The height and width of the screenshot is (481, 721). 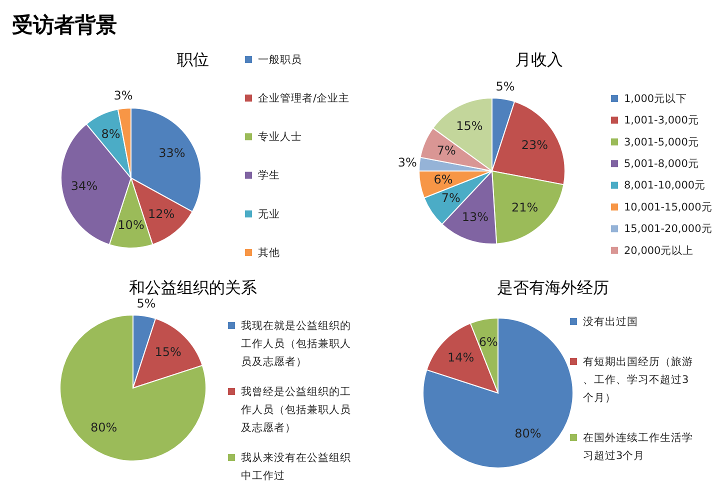 I want to click on data-label: 34%, so click(x=84, y=186).